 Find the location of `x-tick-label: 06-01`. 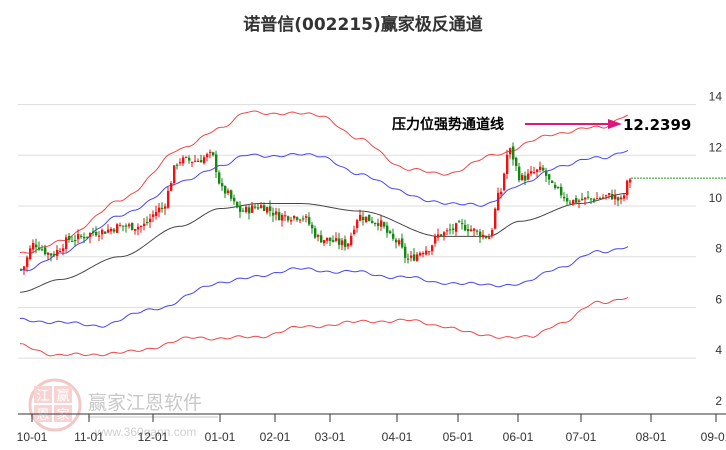

x-tick-label: 06-01 is located at coordinates (518, 437).